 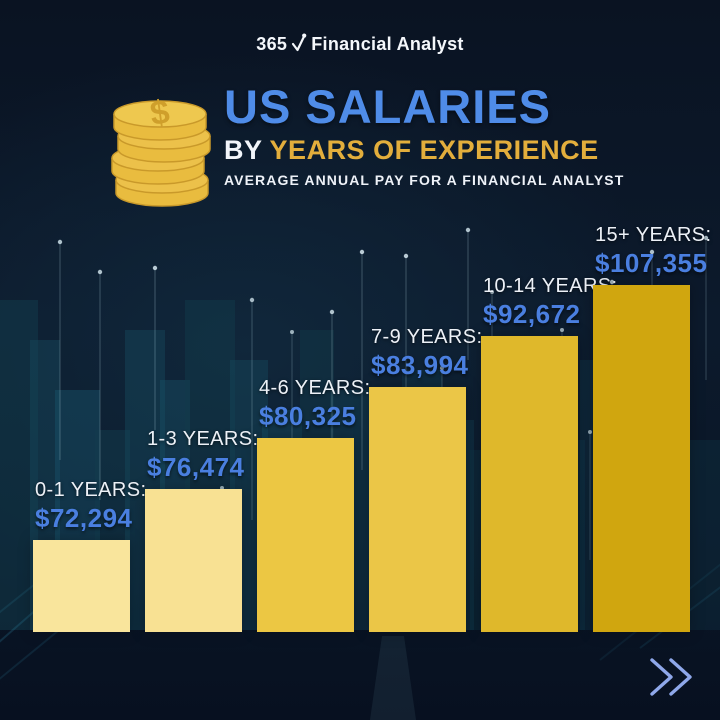 I want to click on bar-label-stack: 1-3 YEARS: $76,474, so click(x=222, y=454).